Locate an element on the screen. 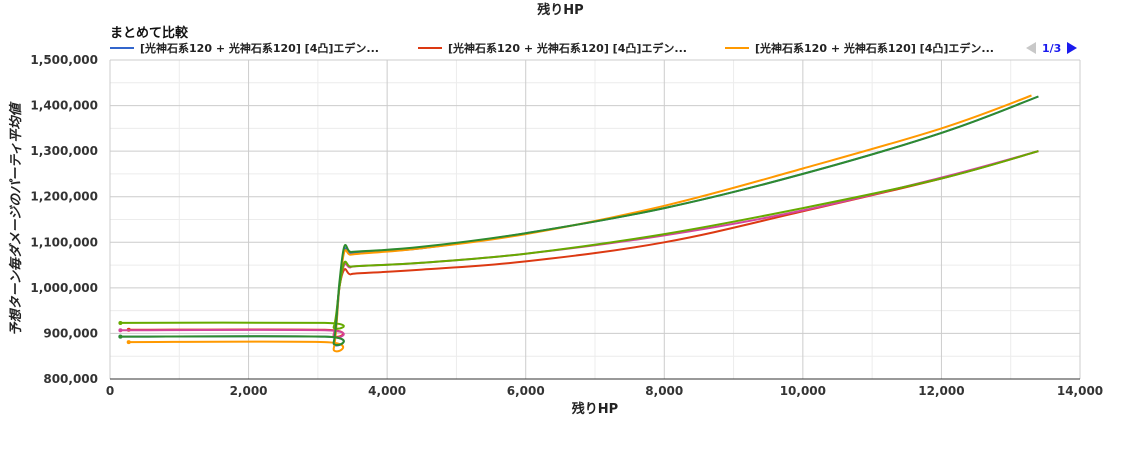 The image size is (1121, 459). pager-page-text: 1/3 is located at coordinates (1052, 48).